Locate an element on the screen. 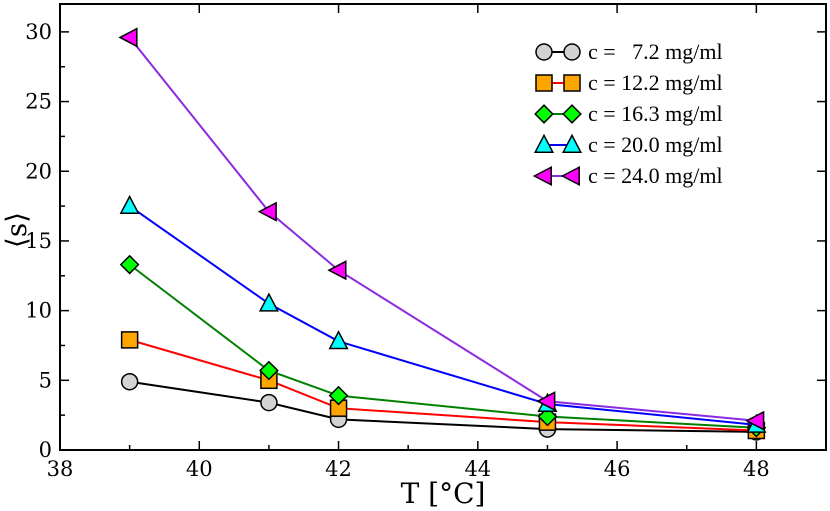 This screenshot has height=511, width=830. x-tick-label: 40 is located at coordinates (199, 469).